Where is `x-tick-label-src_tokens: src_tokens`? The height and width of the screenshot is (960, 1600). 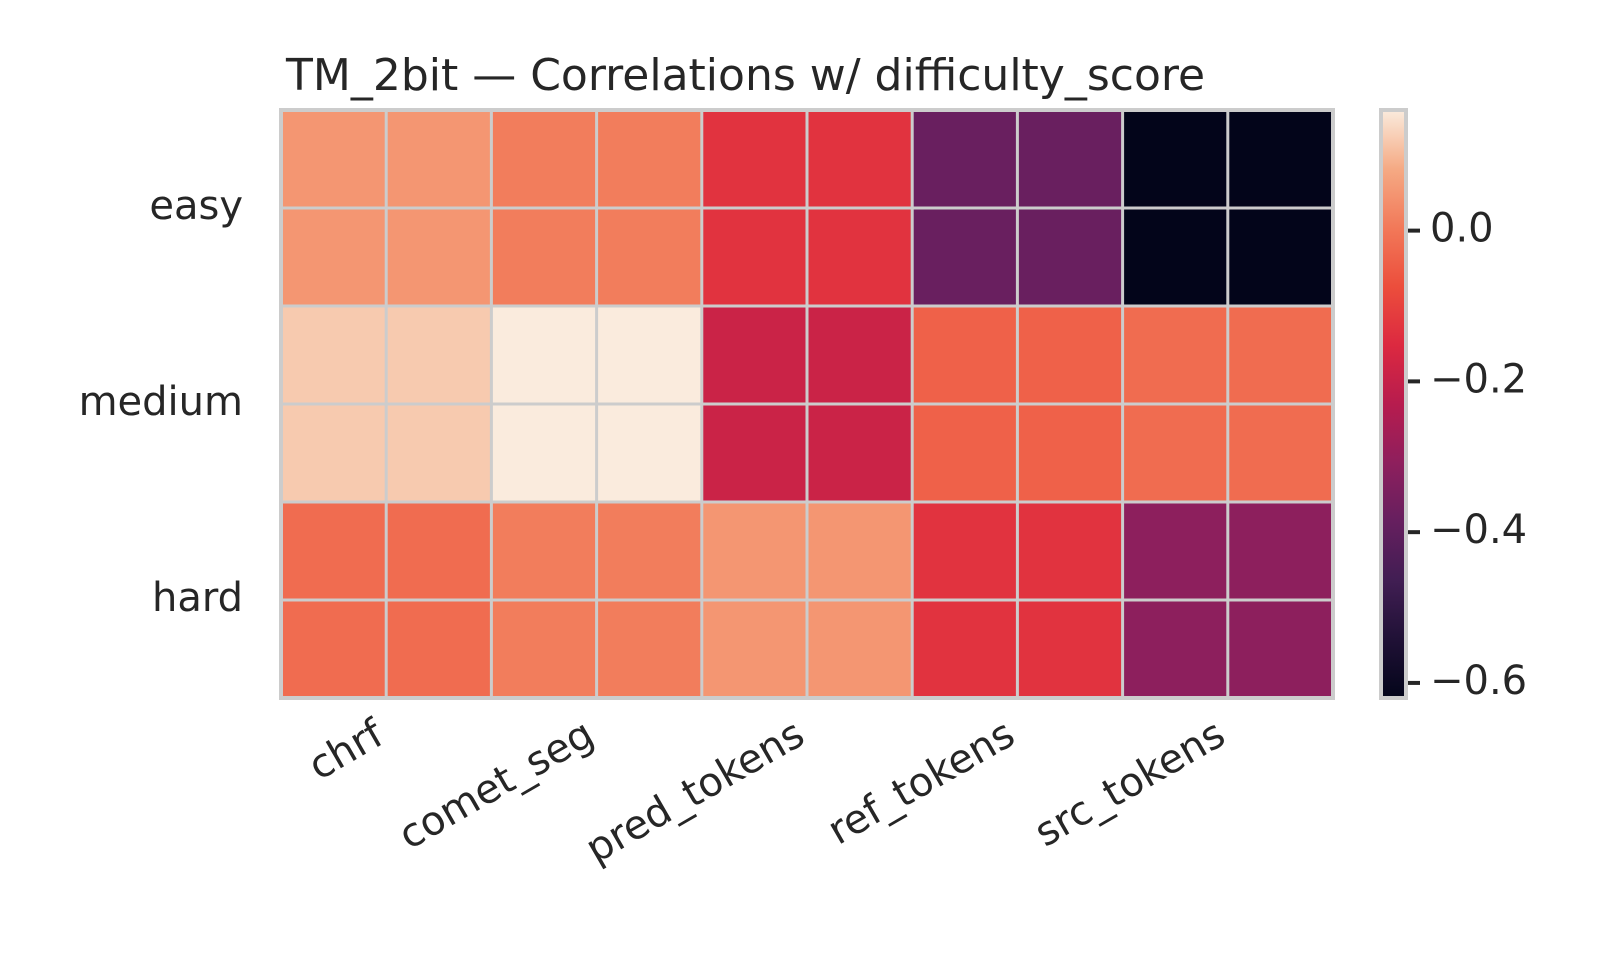
x-tick-label-src_tokens: src_tokens is located at coordinates (1130, 783).